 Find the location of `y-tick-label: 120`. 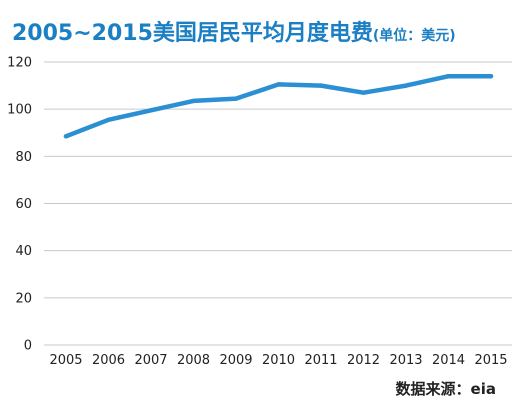

y-tick-label: 120 is located at coordinates (19, 63).